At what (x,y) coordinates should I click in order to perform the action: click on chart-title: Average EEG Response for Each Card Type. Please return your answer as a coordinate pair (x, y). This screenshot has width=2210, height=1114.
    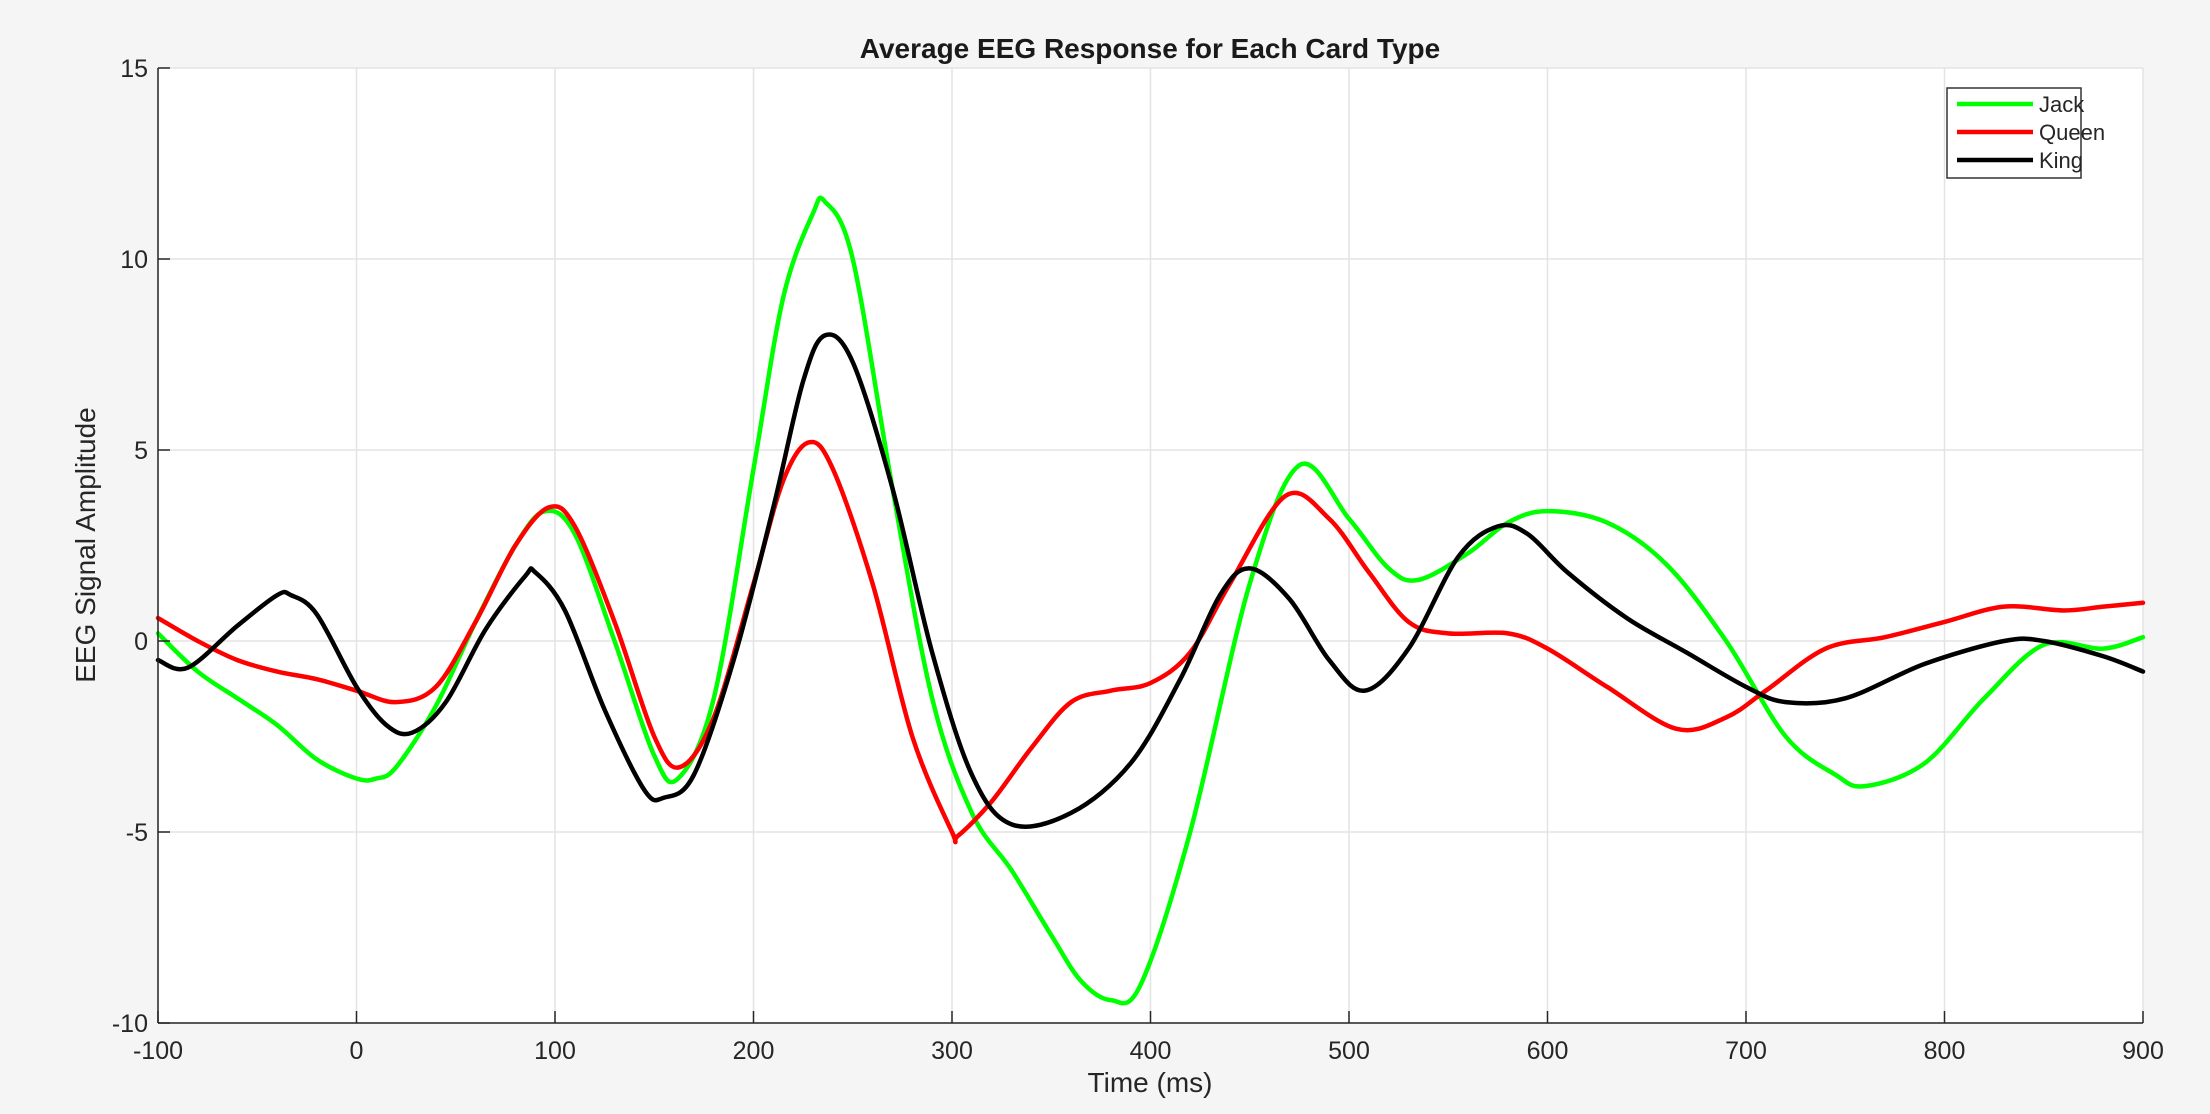
    Looking at the image, I should click on (1150, 48).